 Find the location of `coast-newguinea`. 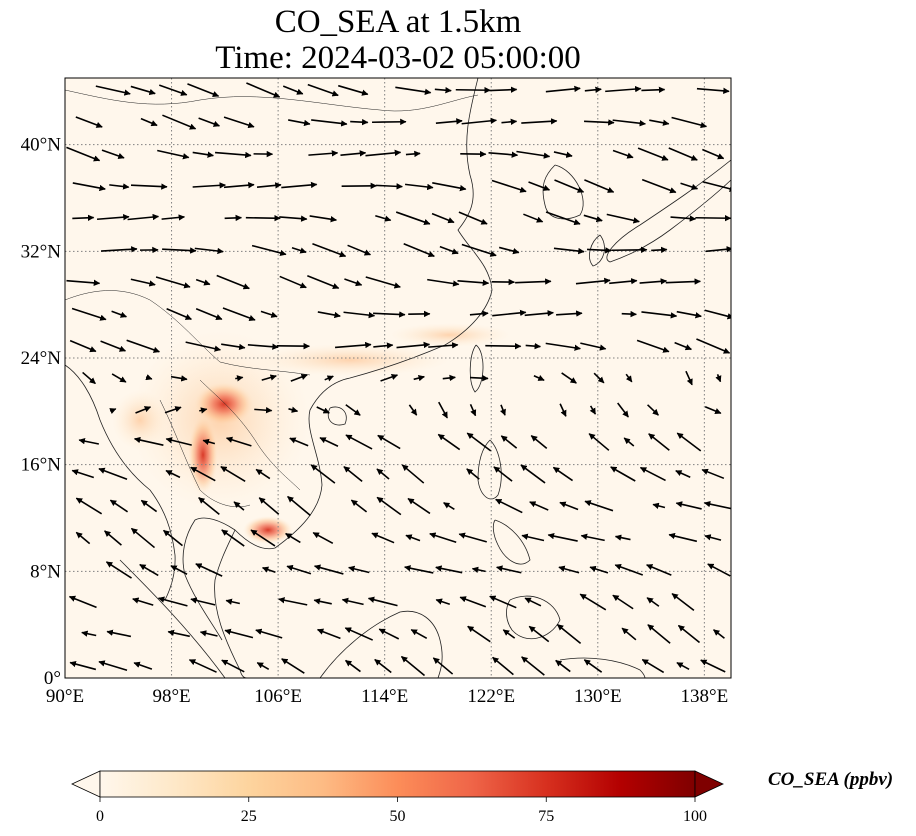

coast-newguinea is located at coordinates (602, 667).